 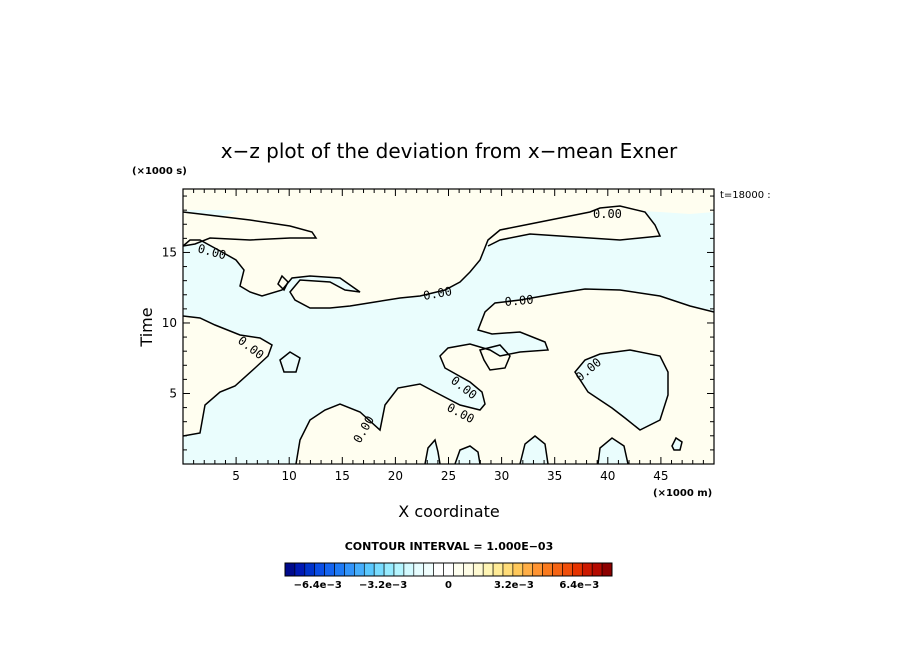 I want to click on colorbar-tick-label: 3.2e−3, so click(x=514, y=585).